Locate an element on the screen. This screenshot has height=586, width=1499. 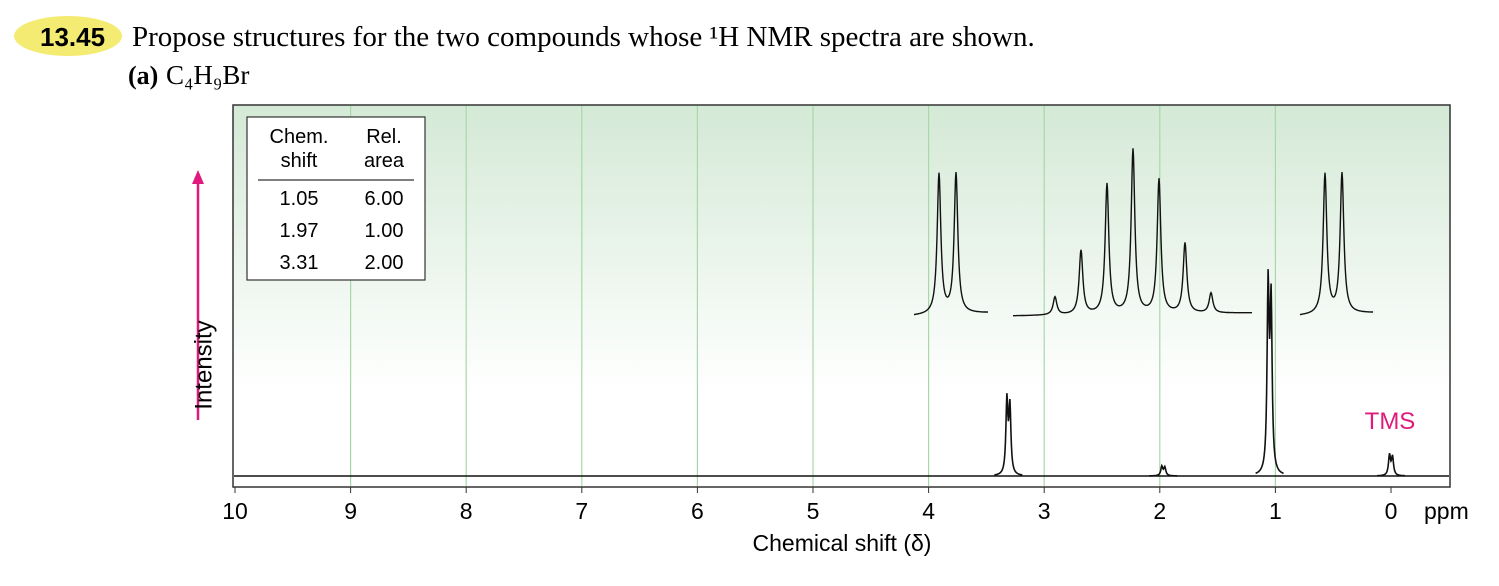
table-cell: 6.00 is located at coordinates (384, 199).